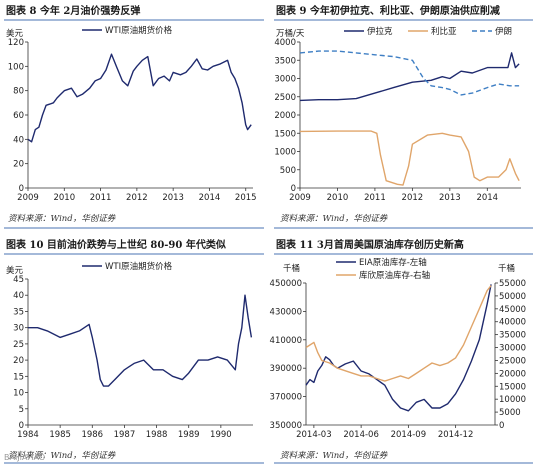 This screenshot has height=466, width=537. I want to click on y-right-unit-label: 千桶, so click(506, 268).